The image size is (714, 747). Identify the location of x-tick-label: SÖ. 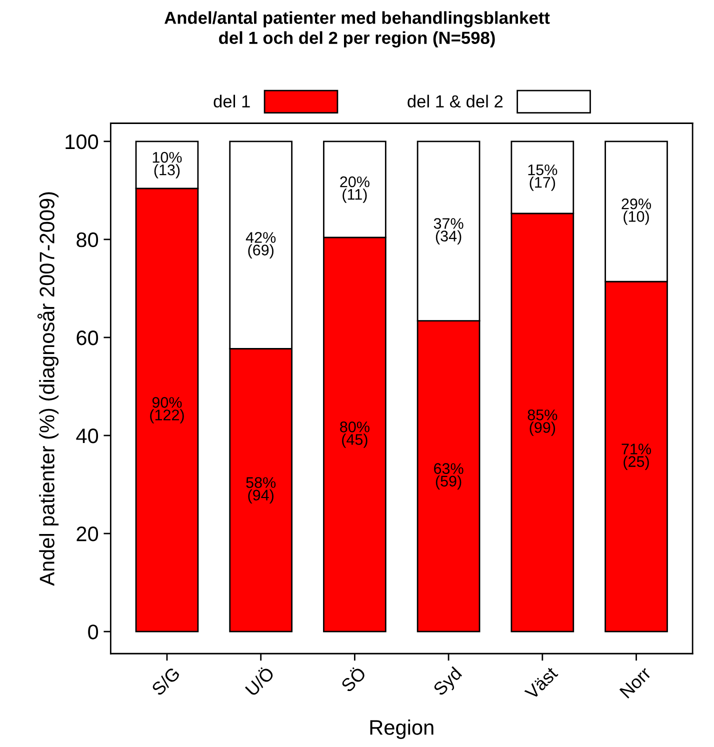
(352, 678).